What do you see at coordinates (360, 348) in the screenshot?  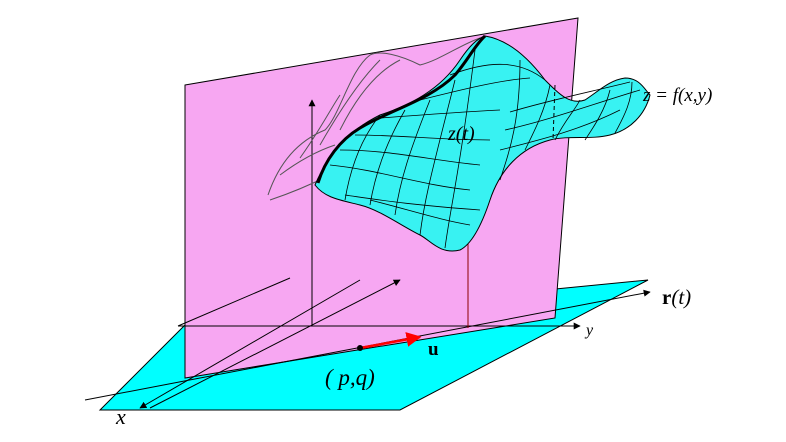 I see `point-pq-marker` at bounding box center [360, 348].